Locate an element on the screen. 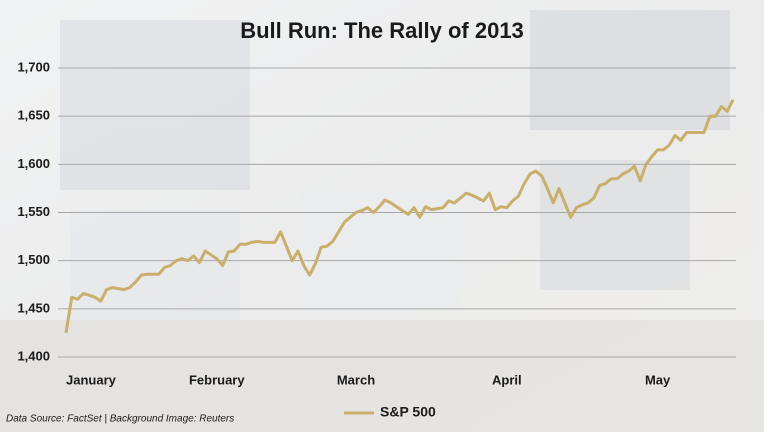  x-tick-label: May is located at coordinates (658, 379).